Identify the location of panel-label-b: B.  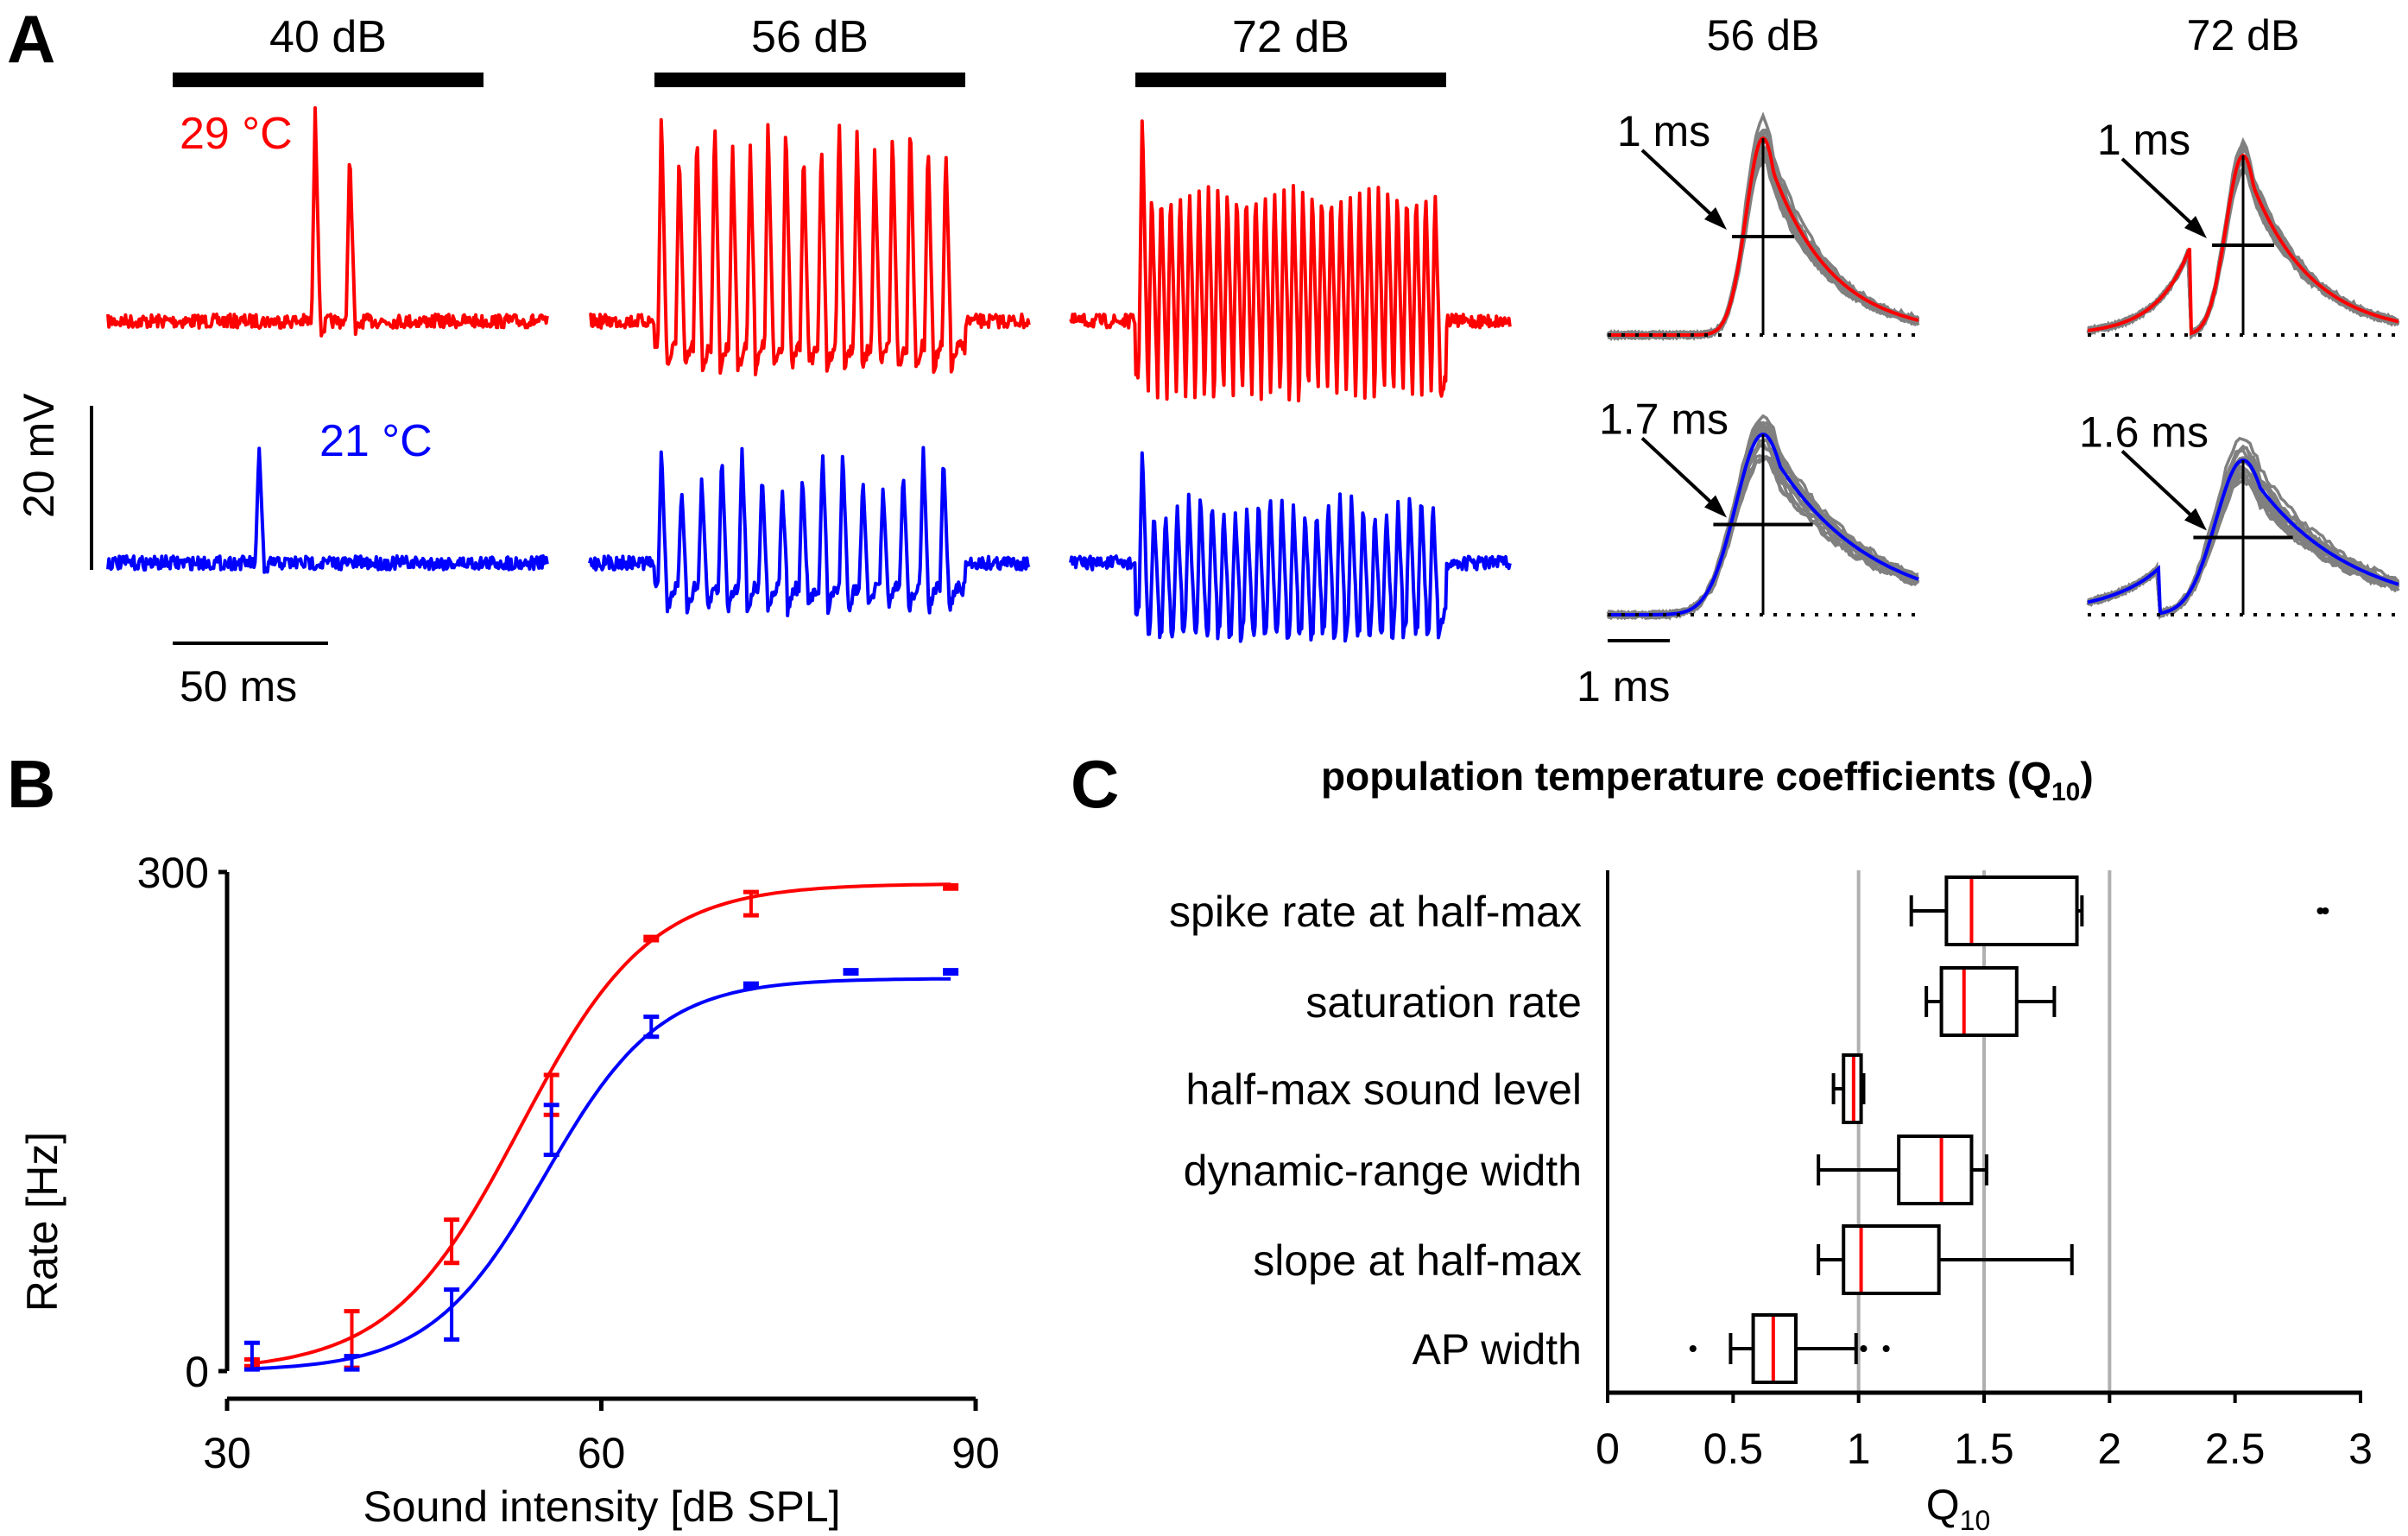
(31, 784).